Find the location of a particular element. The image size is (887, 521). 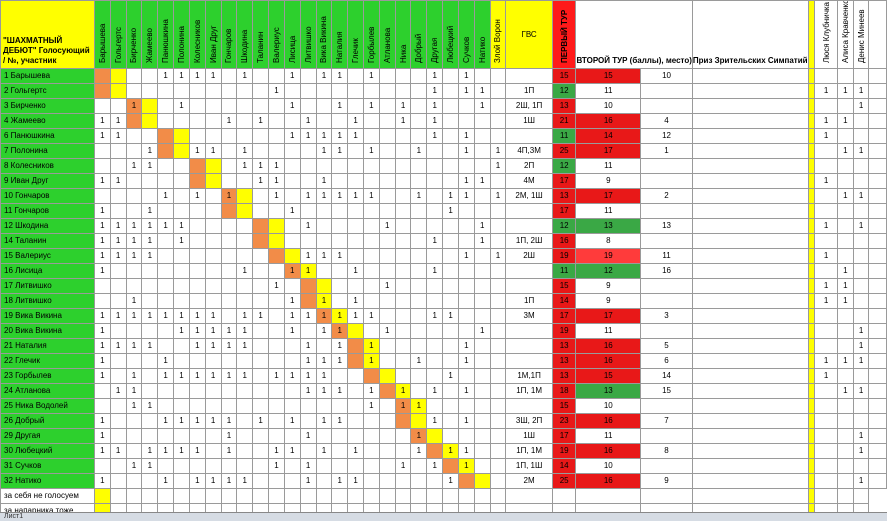

voter-header-8: Гончаров is located at coordinates (229, 34).